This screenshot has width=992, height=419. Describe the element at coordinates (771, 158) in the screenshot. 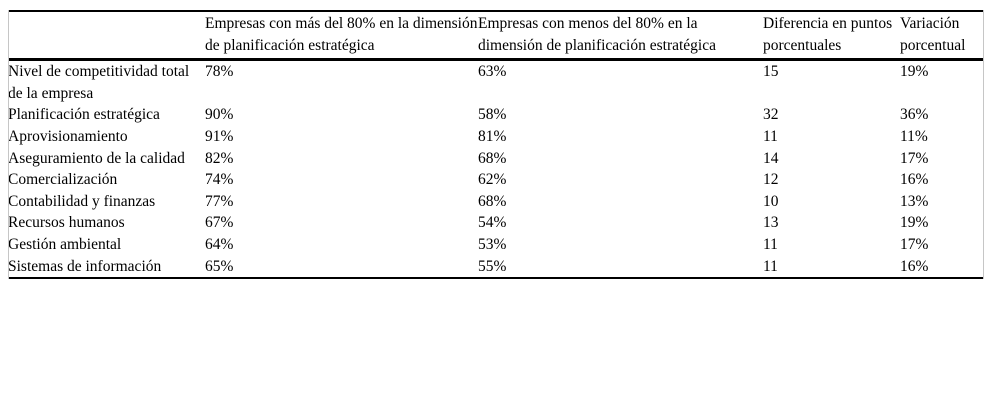

I see `cell-diferencia: 14` at that location.